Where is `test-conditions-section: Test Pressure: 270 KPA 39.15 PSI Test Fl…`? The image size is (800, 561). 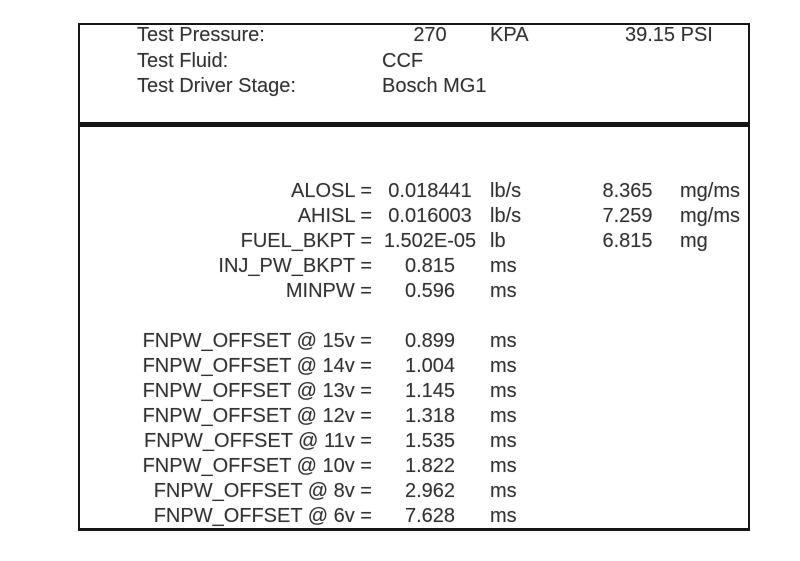 test-conditions-section: Test Pressure: 270 KPA 39.15 PSI Test Fl… is located at coordinates (414, 61).